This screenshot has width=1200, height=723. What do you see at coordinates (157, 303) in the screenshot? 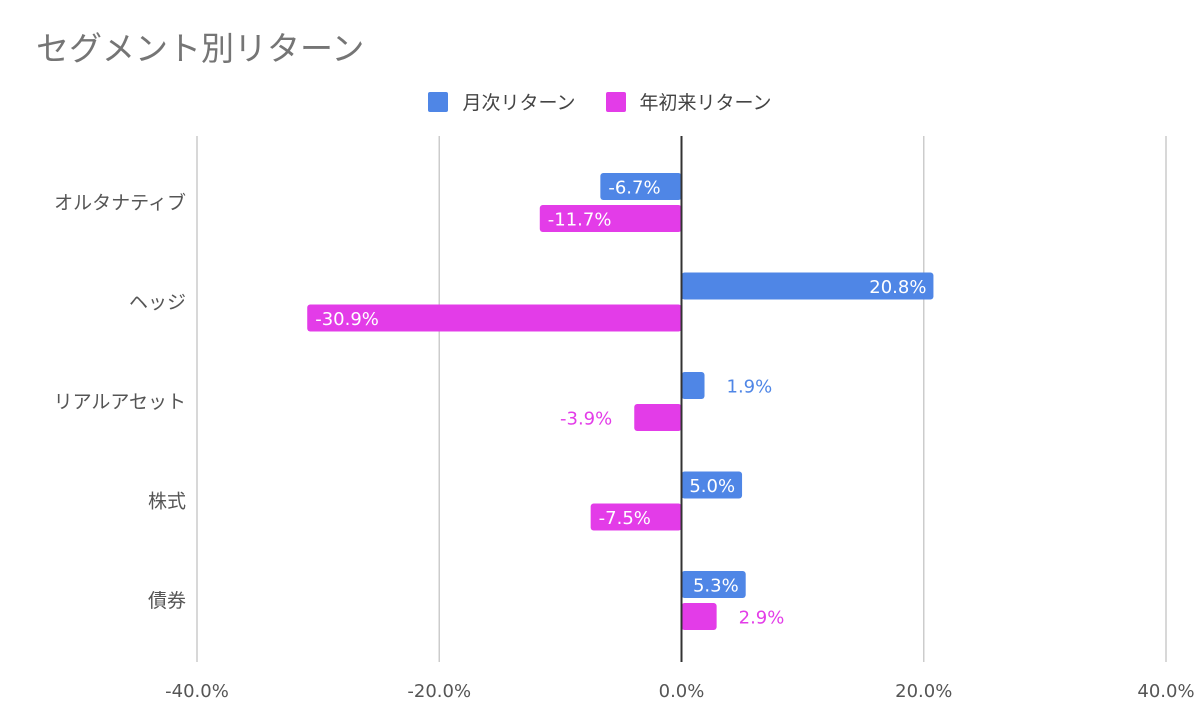
I see `category-label: ヘッジ` at bounding box center [157, 303].